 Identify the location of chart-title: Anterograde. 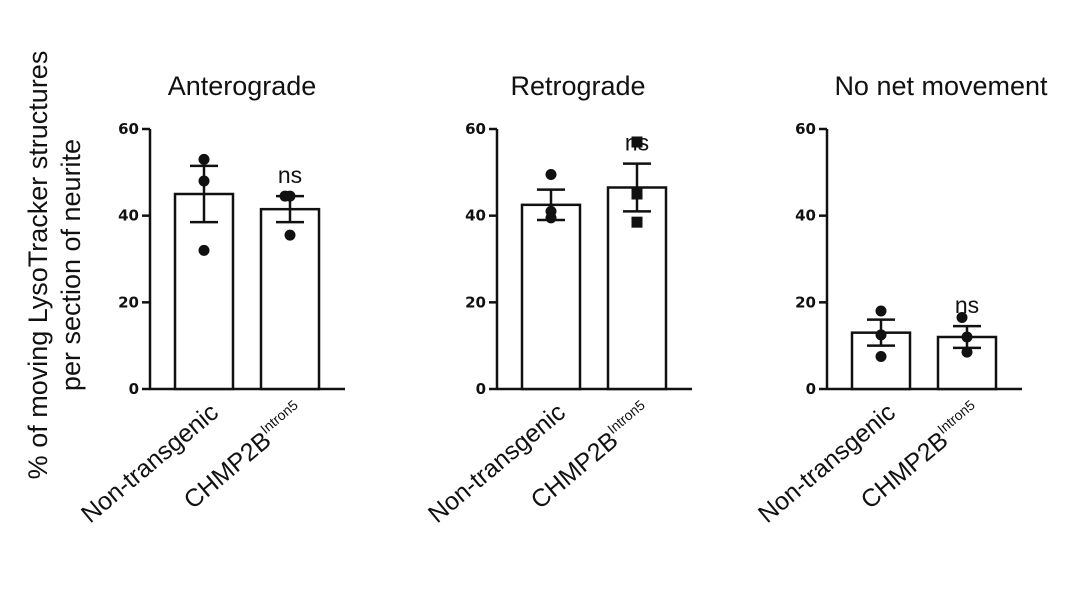
(242, 86).